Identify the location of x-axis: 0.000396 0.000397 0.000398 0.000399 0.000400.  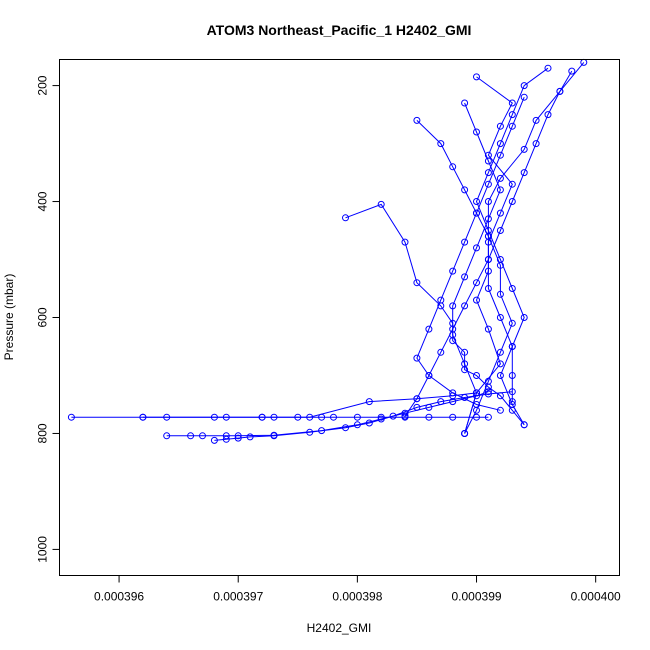
(357, 589).